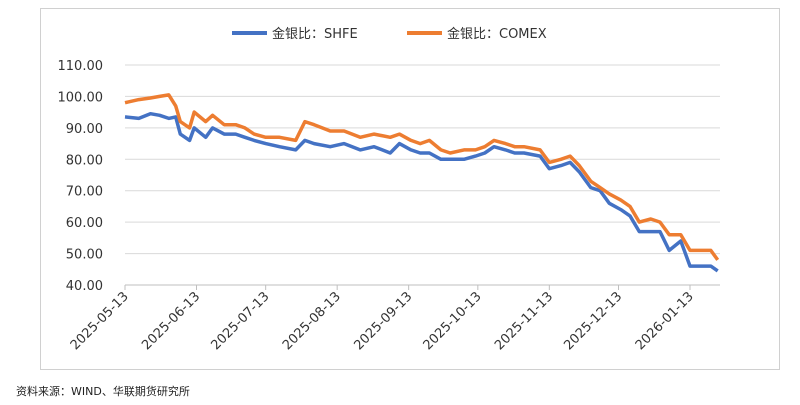  Describe the element at coordinates (84, 160) in the screenshot. I see `y-tick-label: 80.00` at that location.